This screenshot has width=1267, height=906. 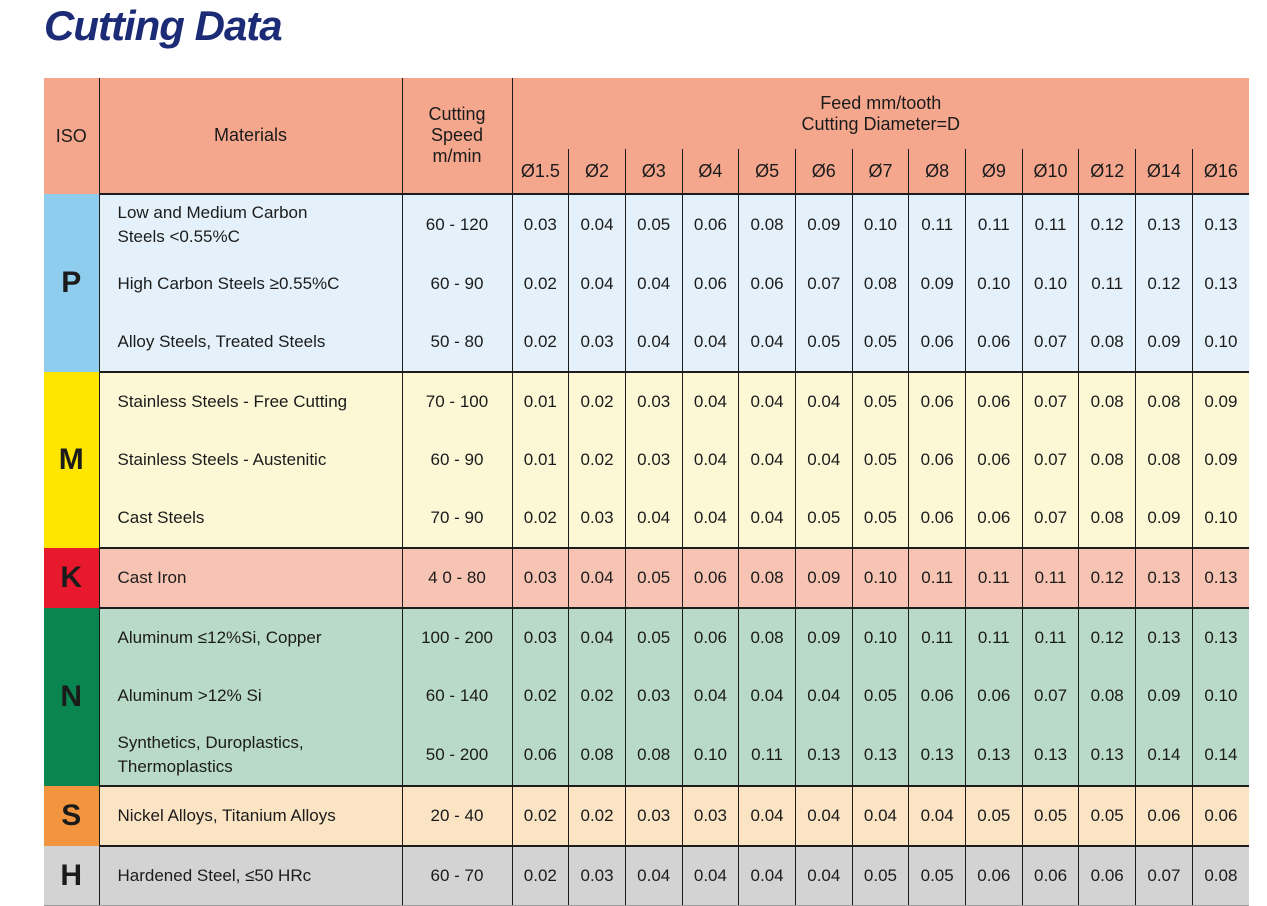 What do you see at coordinates (1164, 815) in the screenshot?
I see `feed-cell-ø14: 0.06` at bounding box center [1164, 815].